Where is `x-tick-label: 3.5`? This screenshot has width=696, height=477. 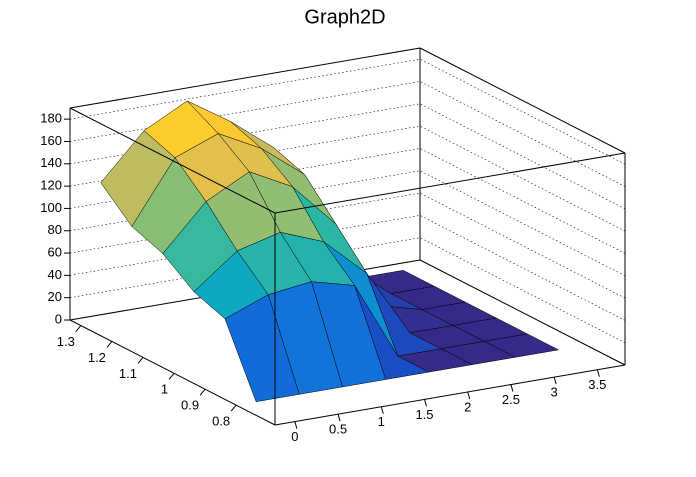 x-tick-label: 3.5 is located at coordinates (597, 384).